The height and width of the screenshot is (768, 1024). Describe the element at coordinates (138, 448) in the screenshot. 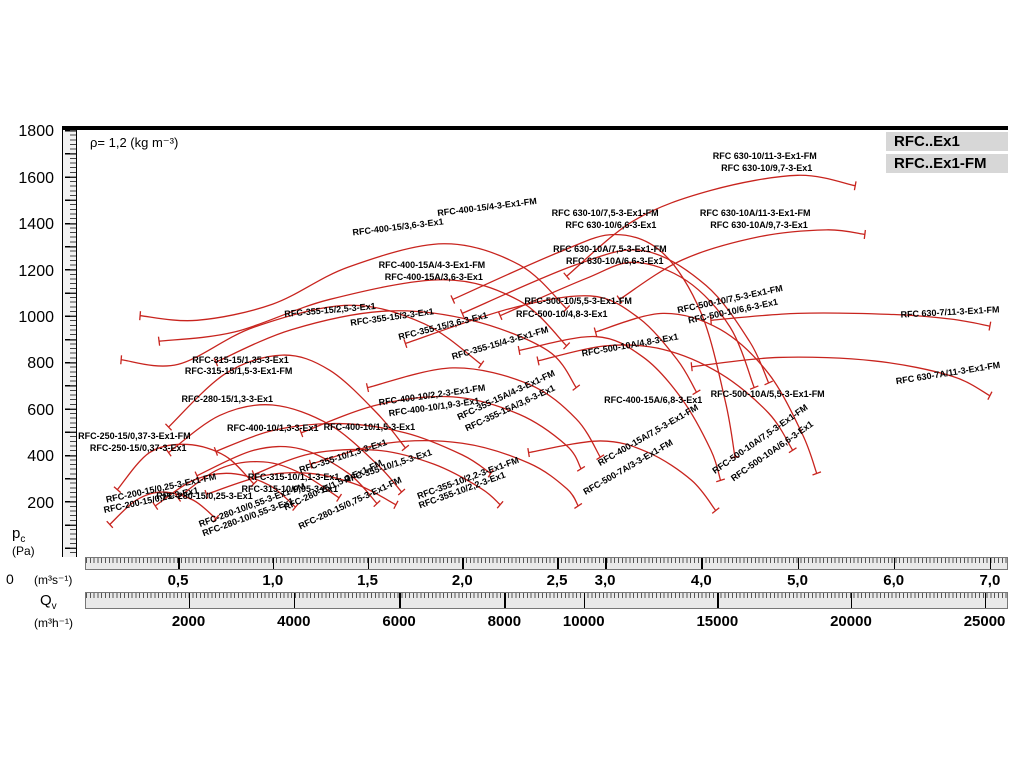

I see `curve-label: RFC-250-15/0,37-3-Ex1` at that location.